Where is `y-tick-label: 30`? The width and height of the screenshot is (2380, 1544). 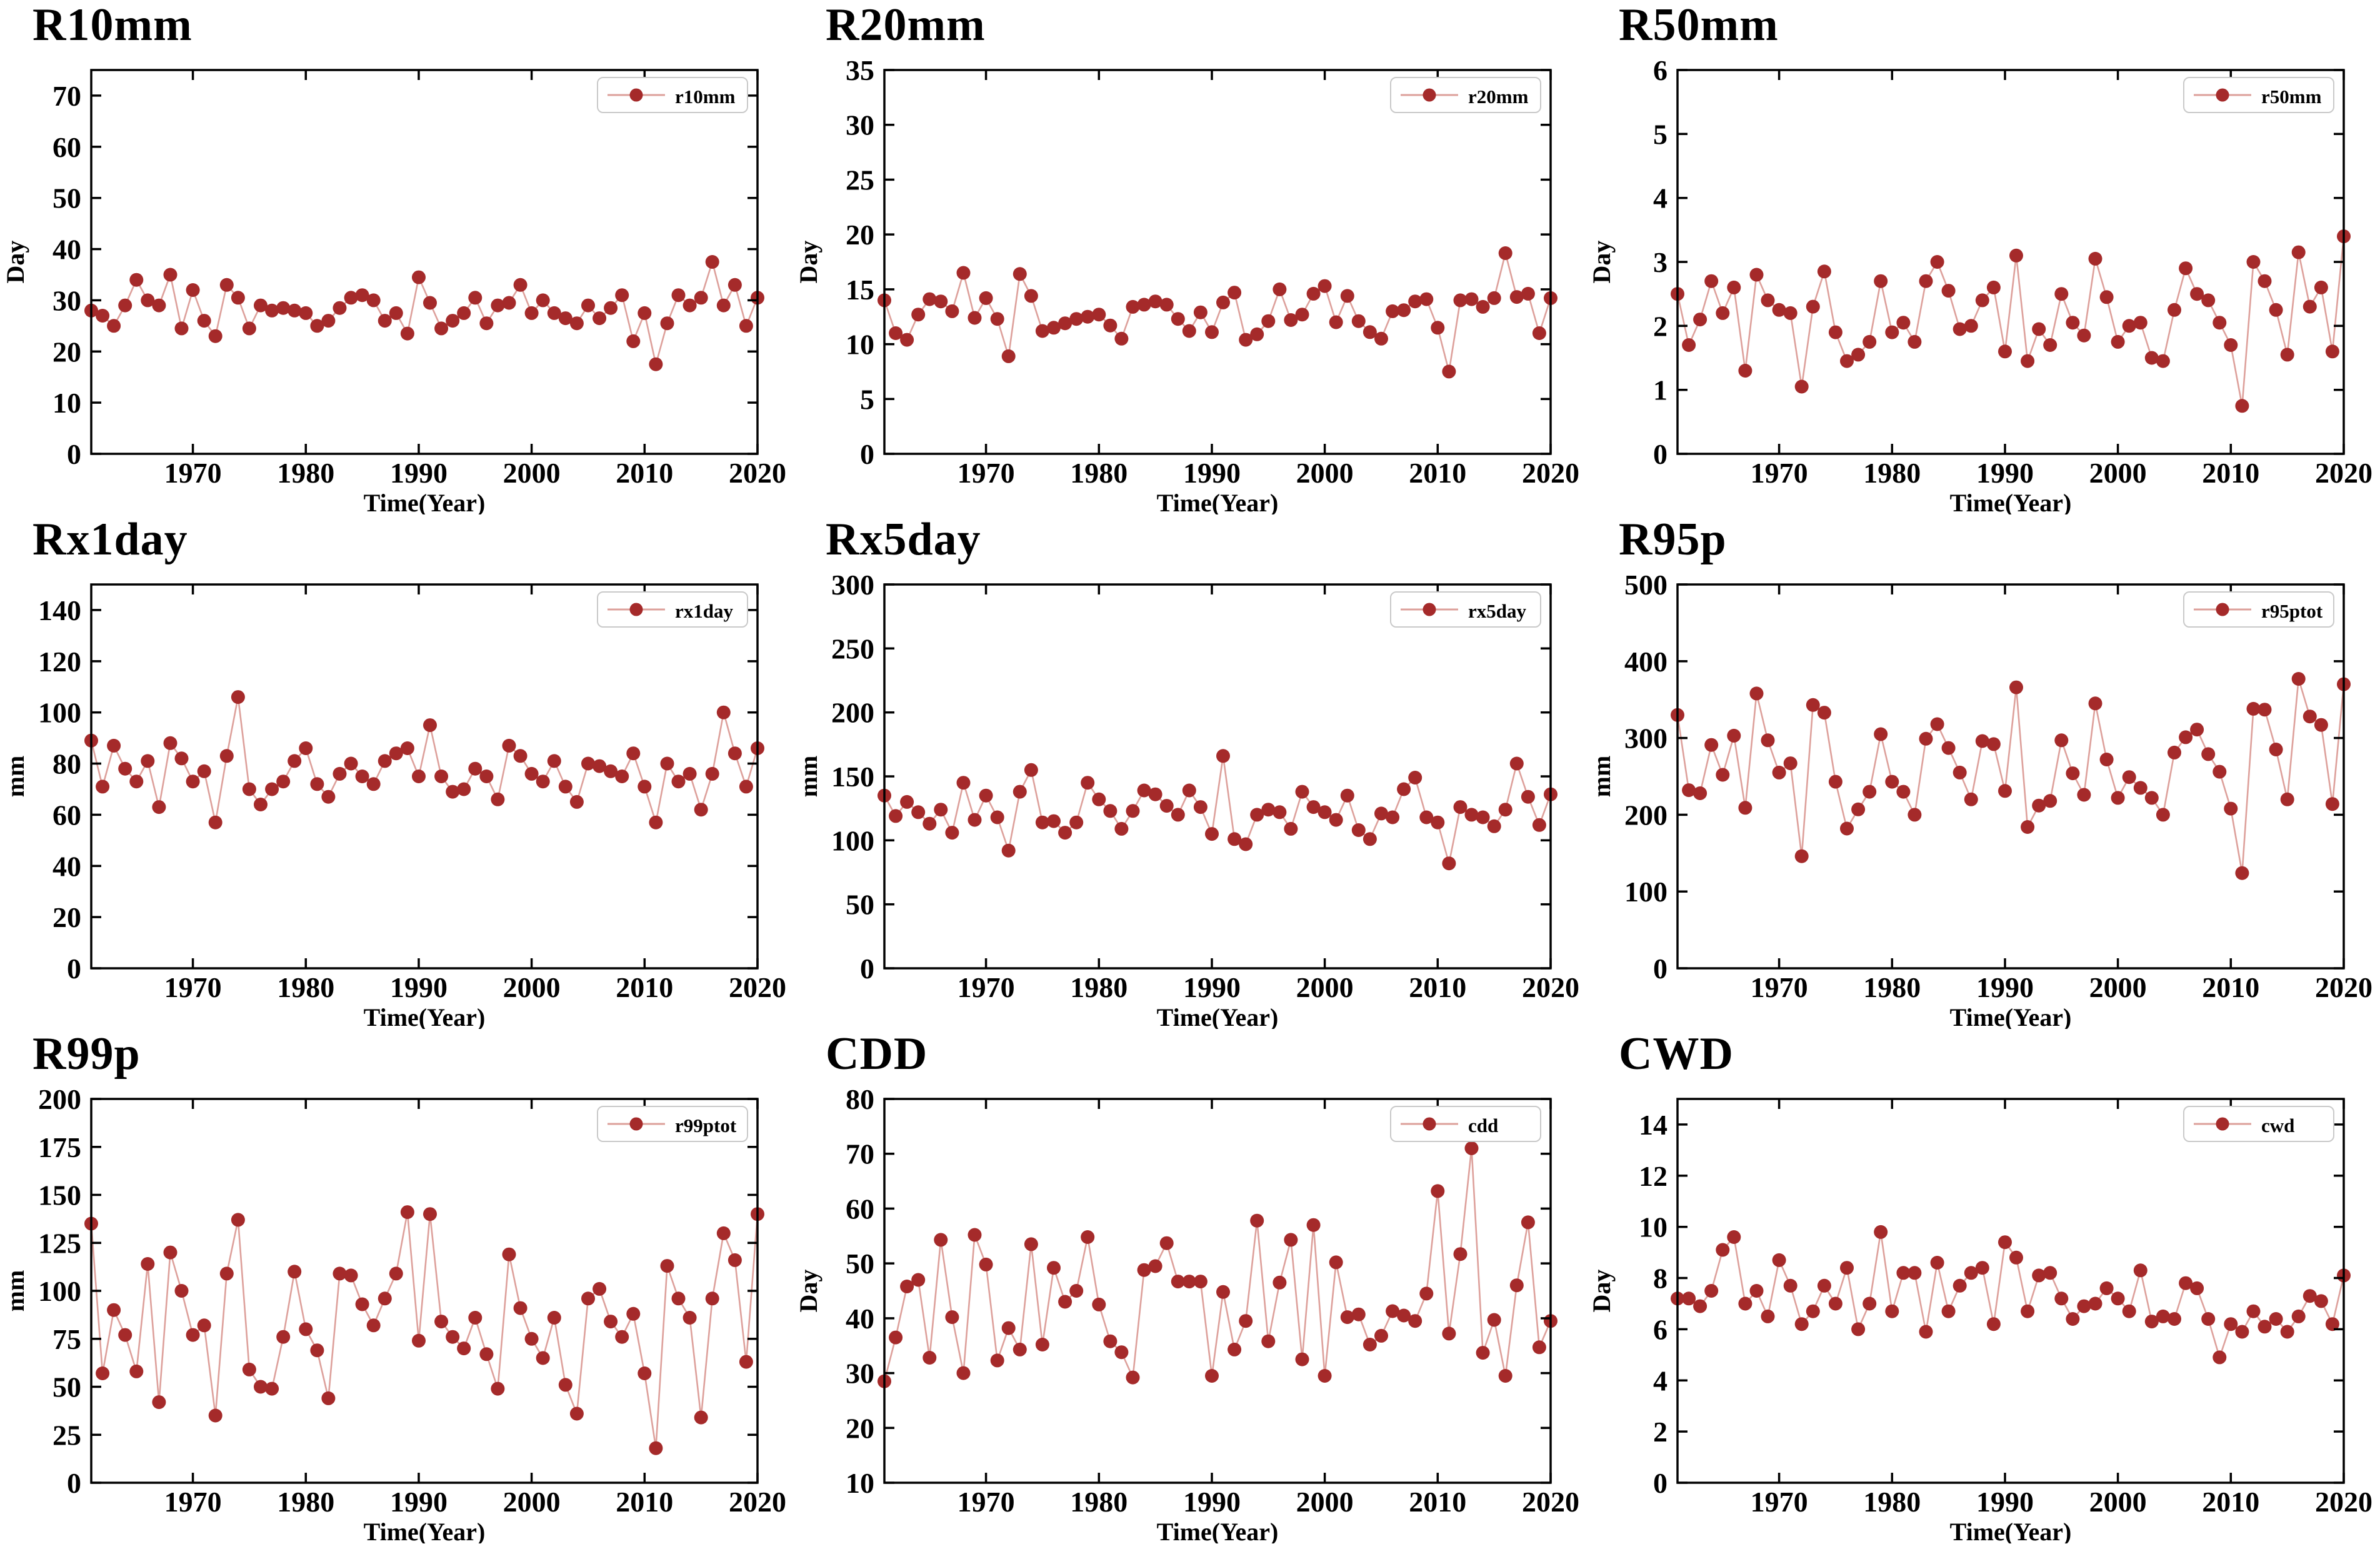
y-tick-label: 30 is located at coordinates (860, 1374).